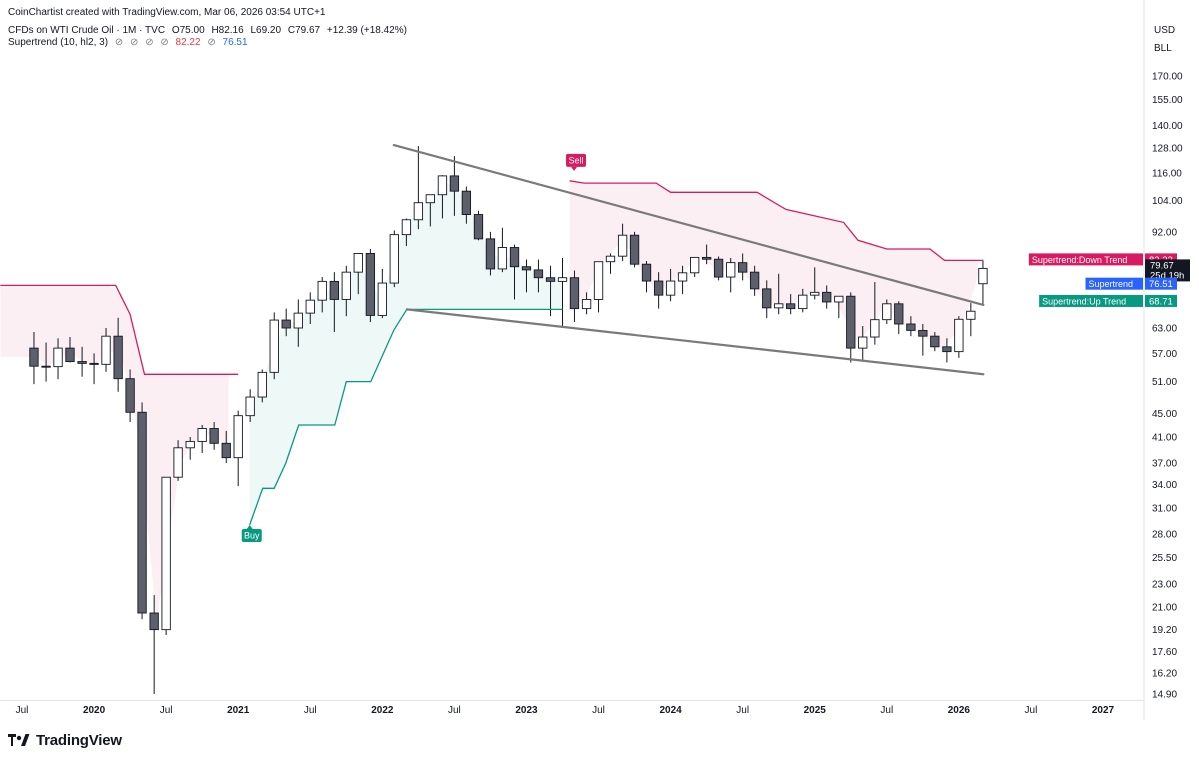 The width and height of the screenshot is (1199, 762). I want to click on symbol-name: CFDs on WTI Crude Oil · 1M · TVC, so click(87, 30).